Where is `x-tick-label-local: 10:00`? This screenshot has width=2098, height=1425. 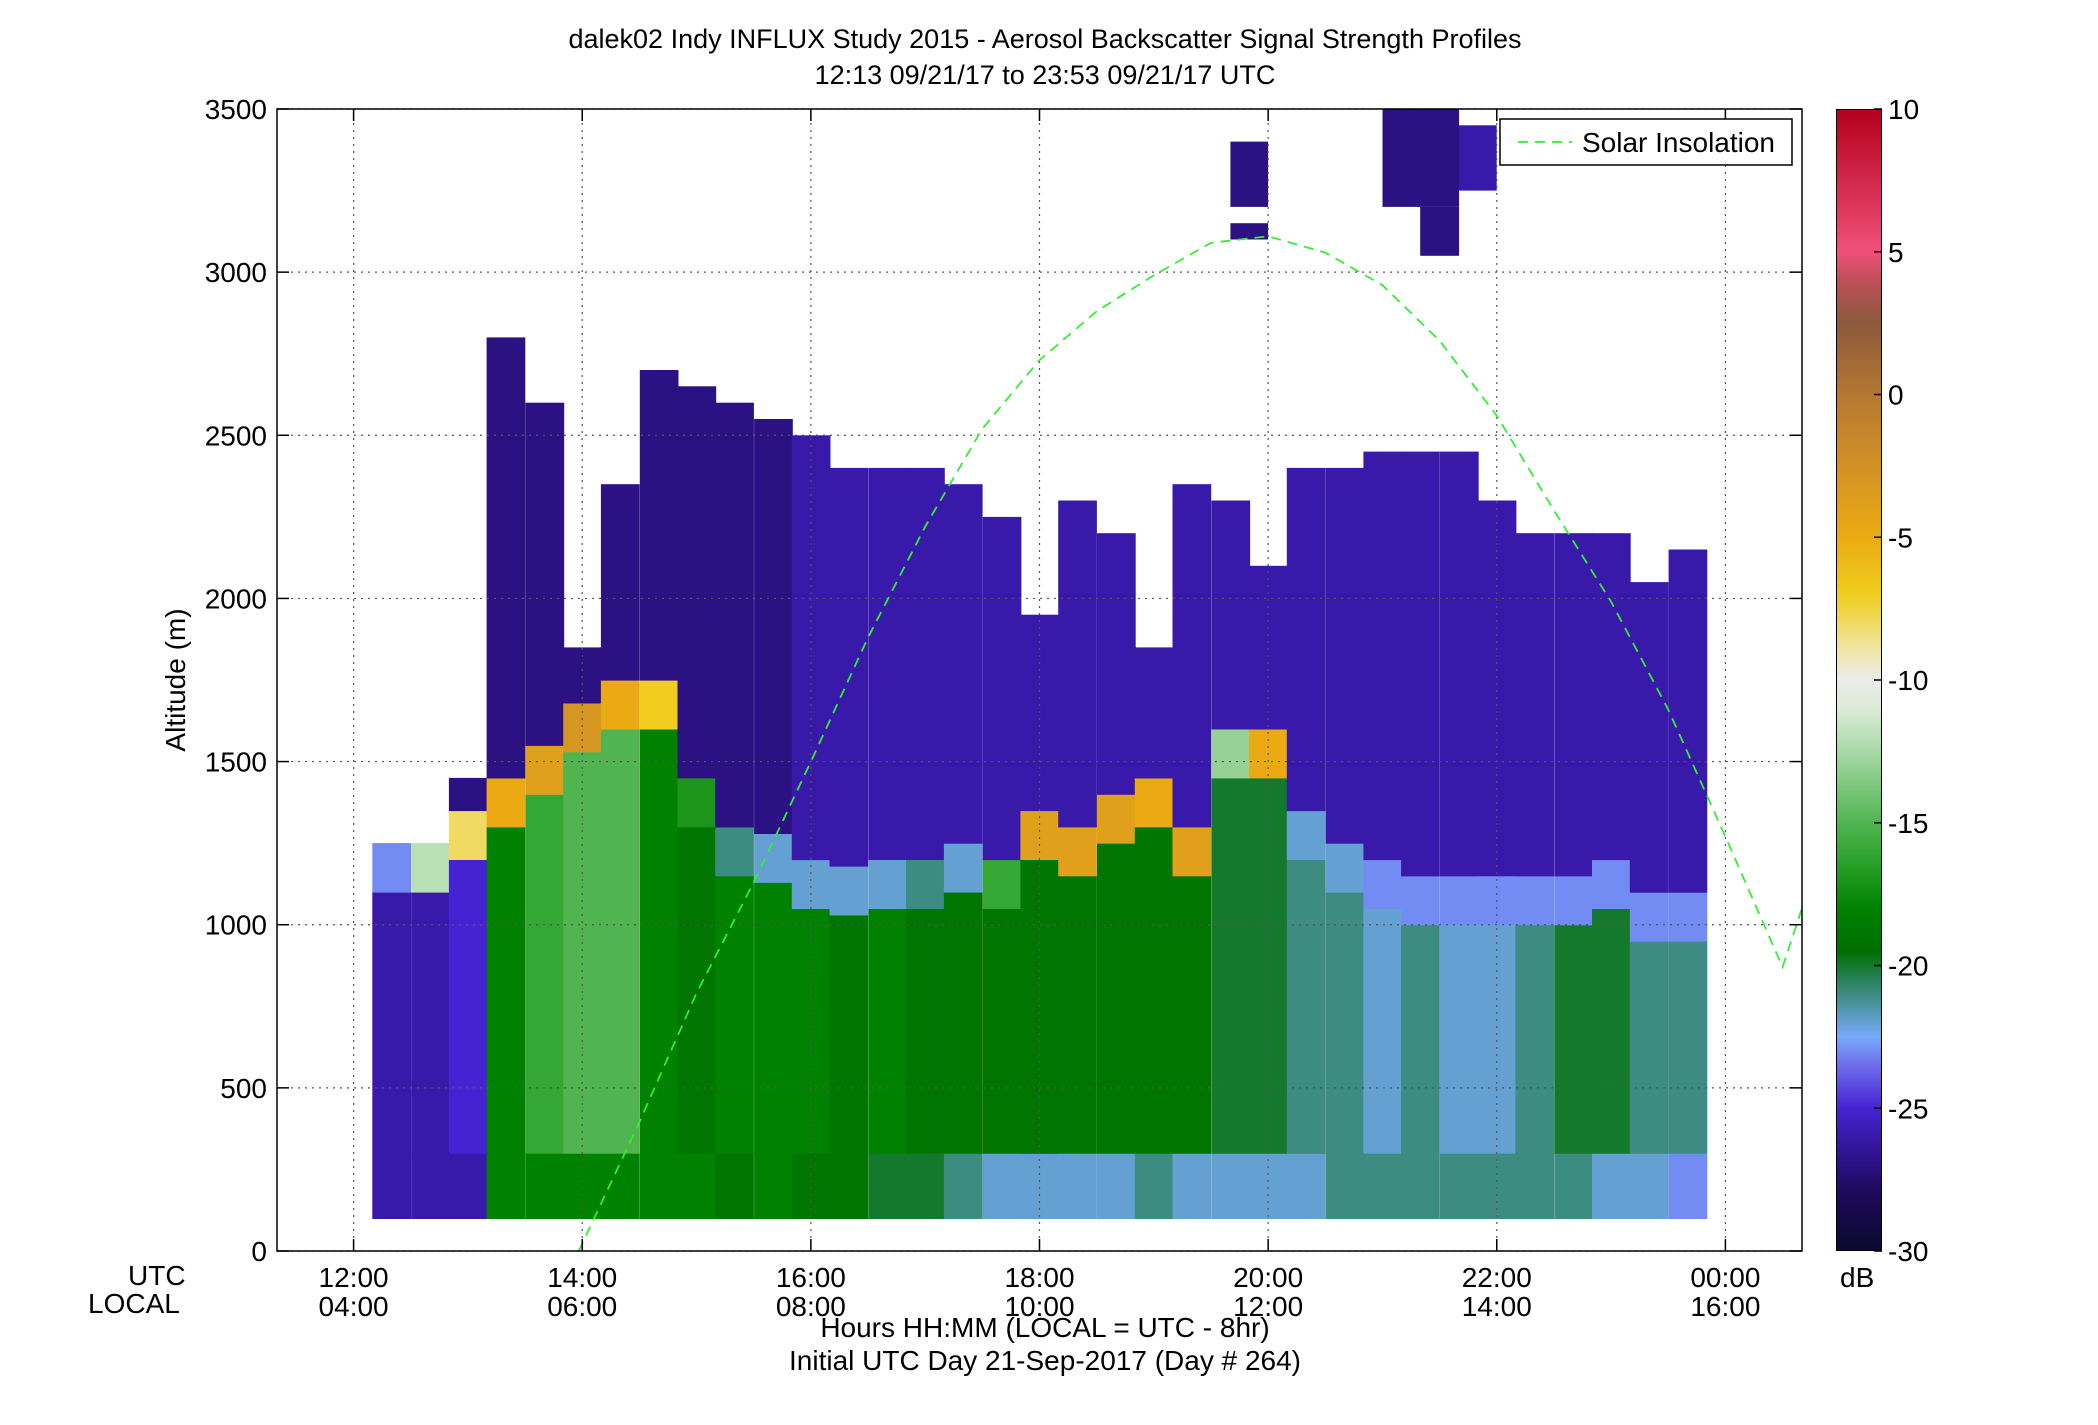 x-tick-label-local: 10:00 is located at coordinates (1039, 1306).